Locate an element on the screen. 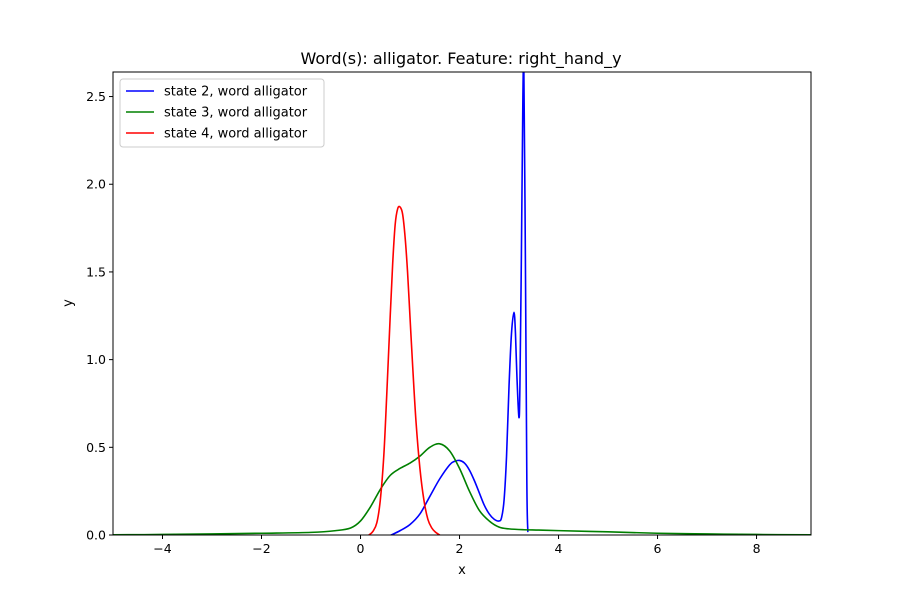  legend-label: state 4, word alligator is located at coordinates (236, 134).